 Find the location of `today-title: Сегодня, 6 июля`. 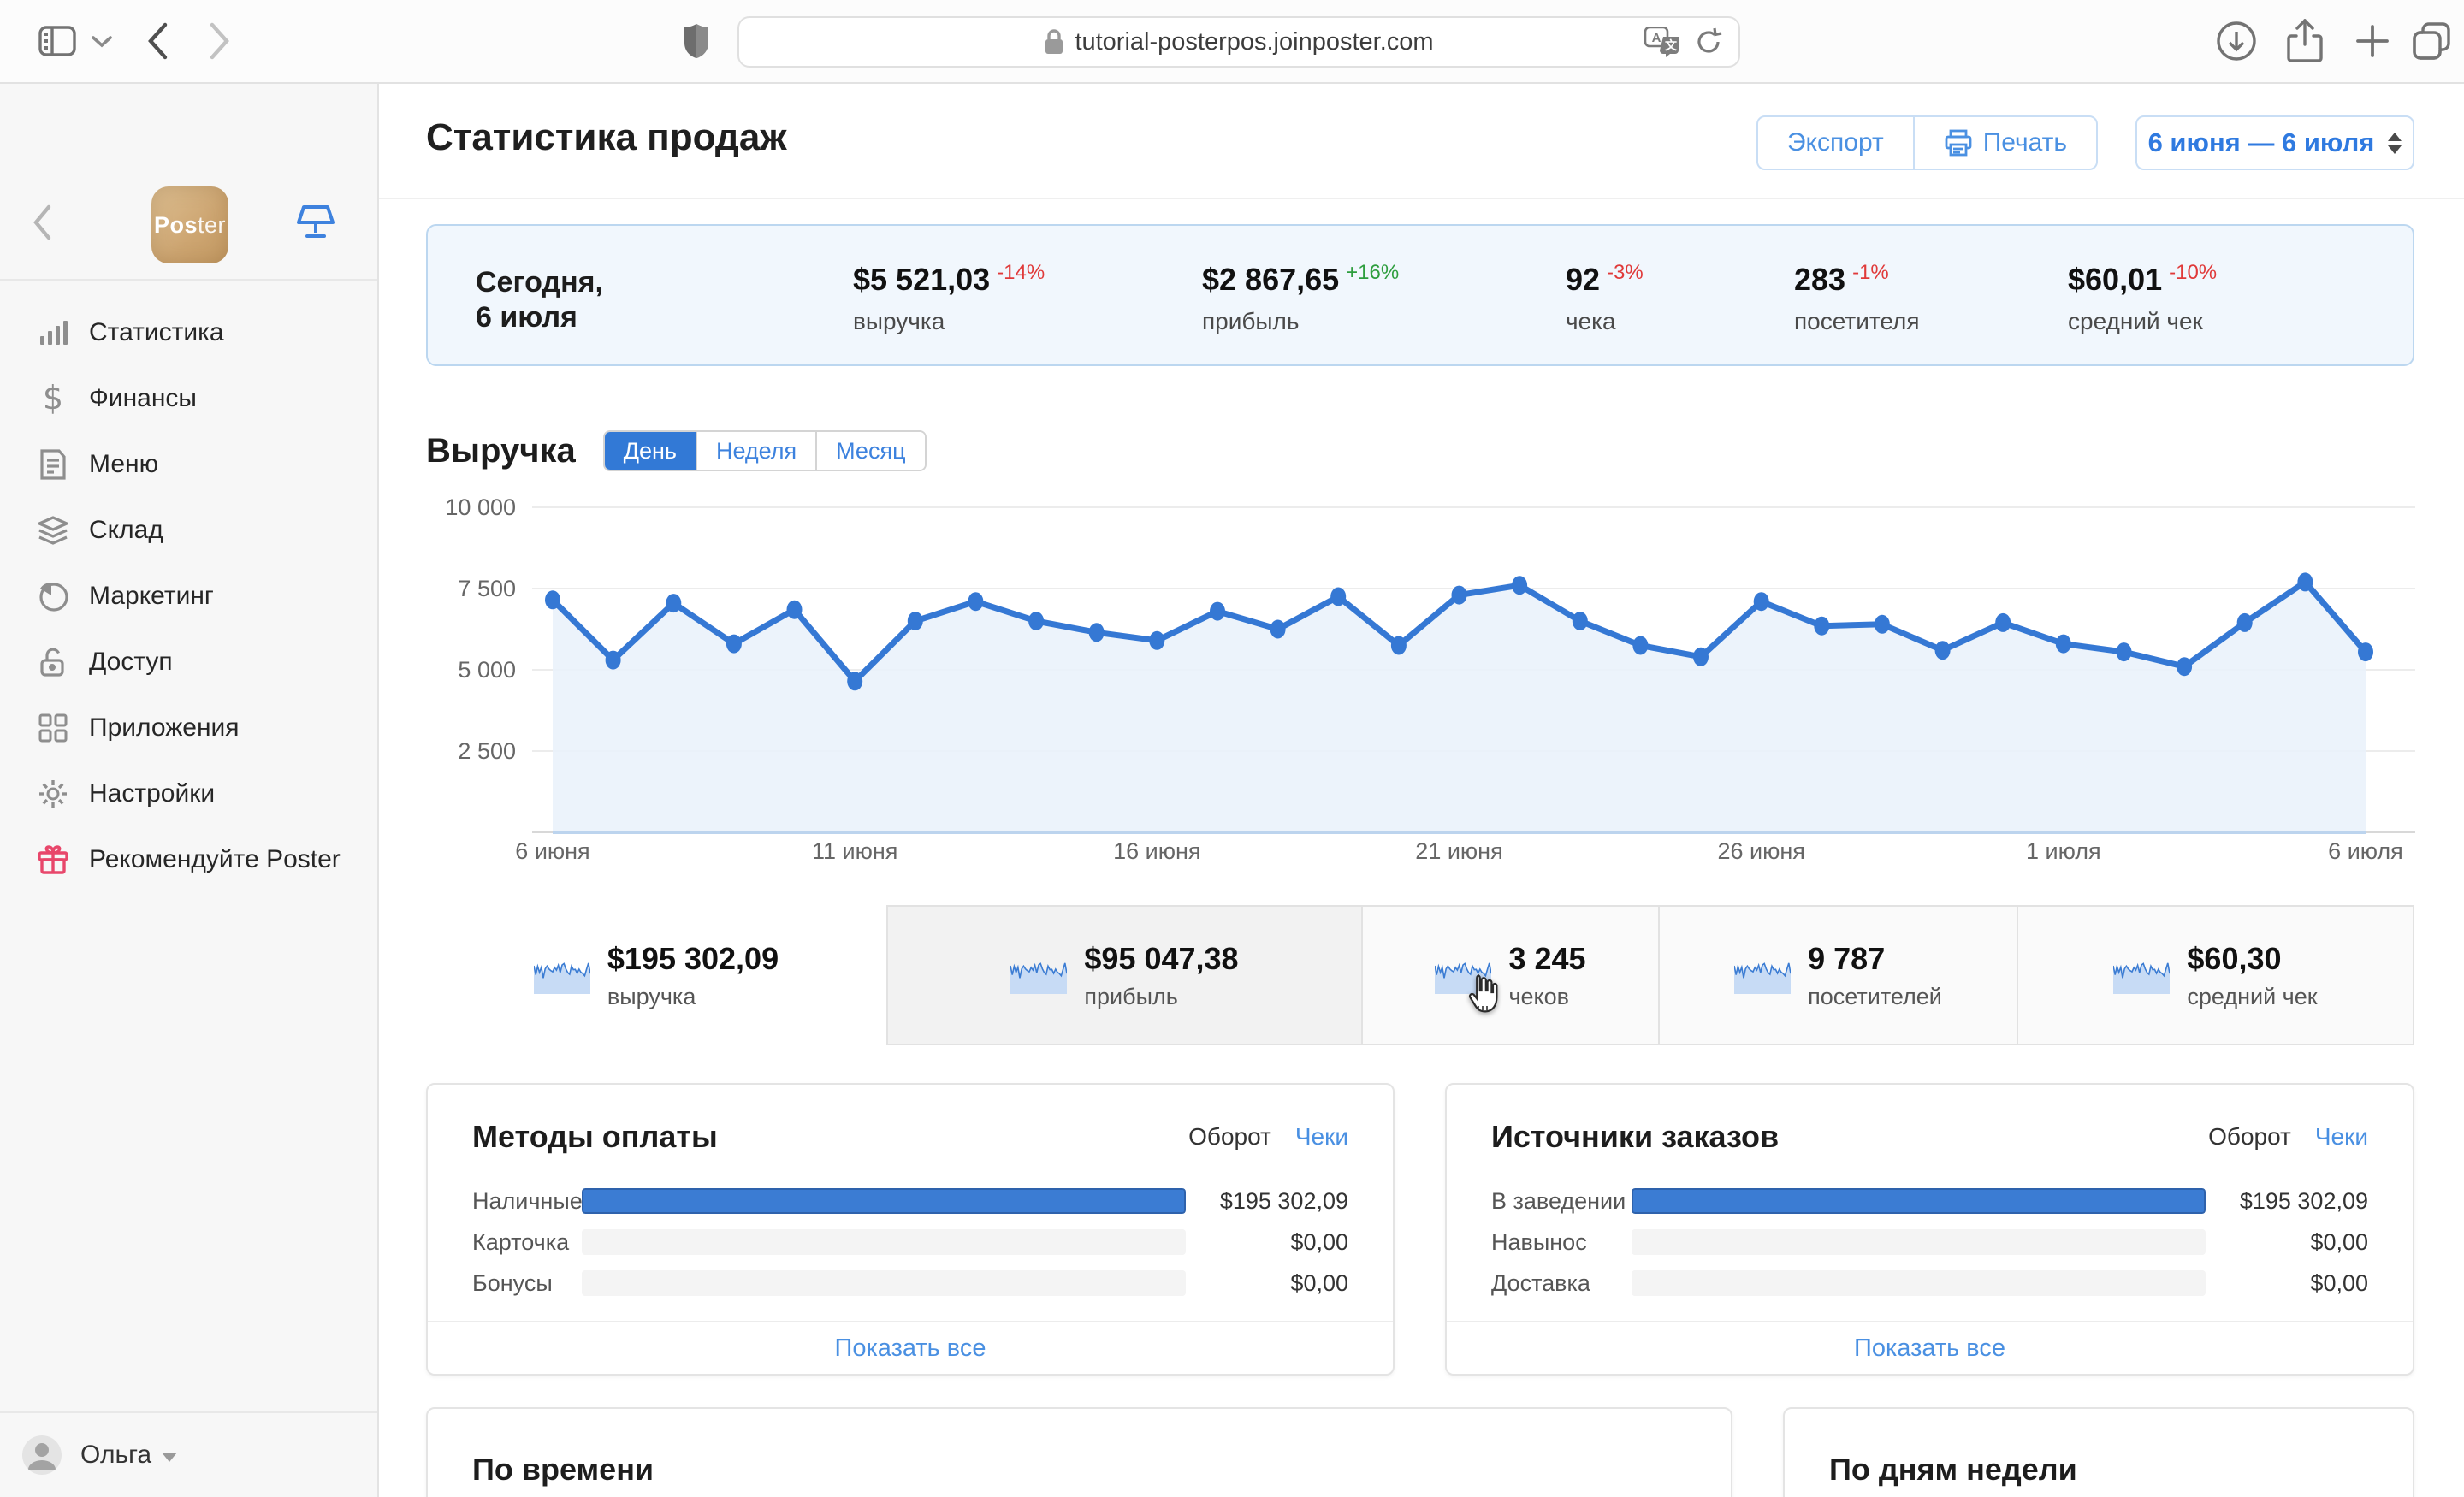

today-title: Сегодня, 6 июля is located at coordinates (539, 300).